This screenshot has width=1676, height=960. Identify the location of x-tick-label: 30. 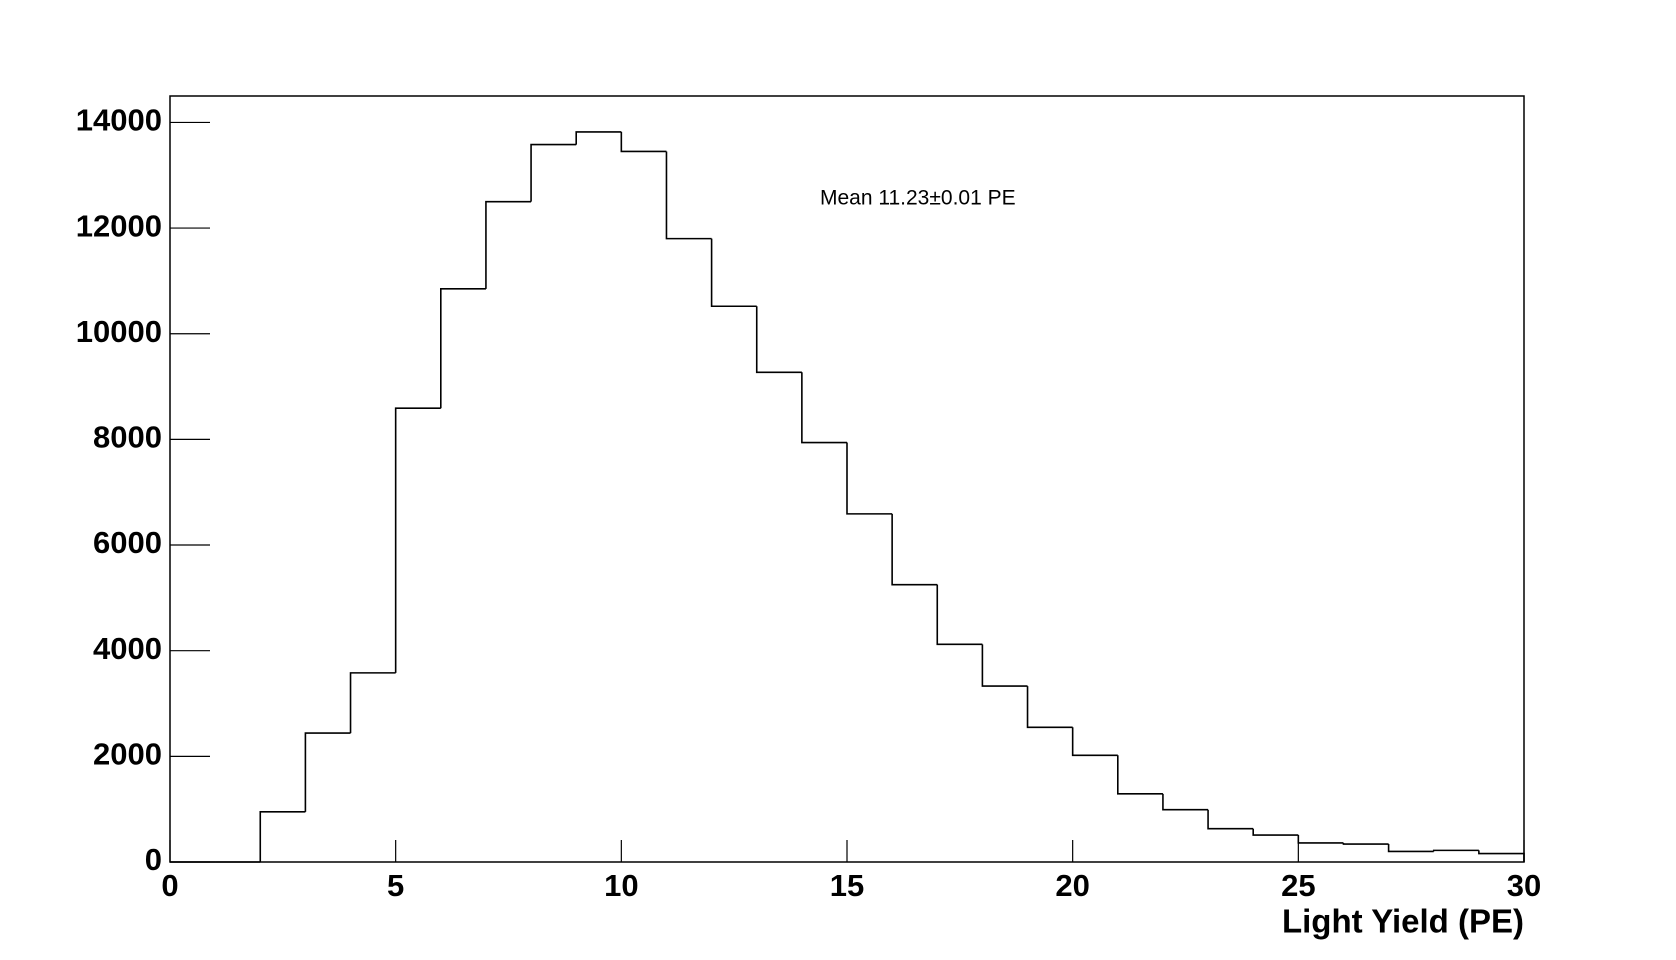
(1524, 885).